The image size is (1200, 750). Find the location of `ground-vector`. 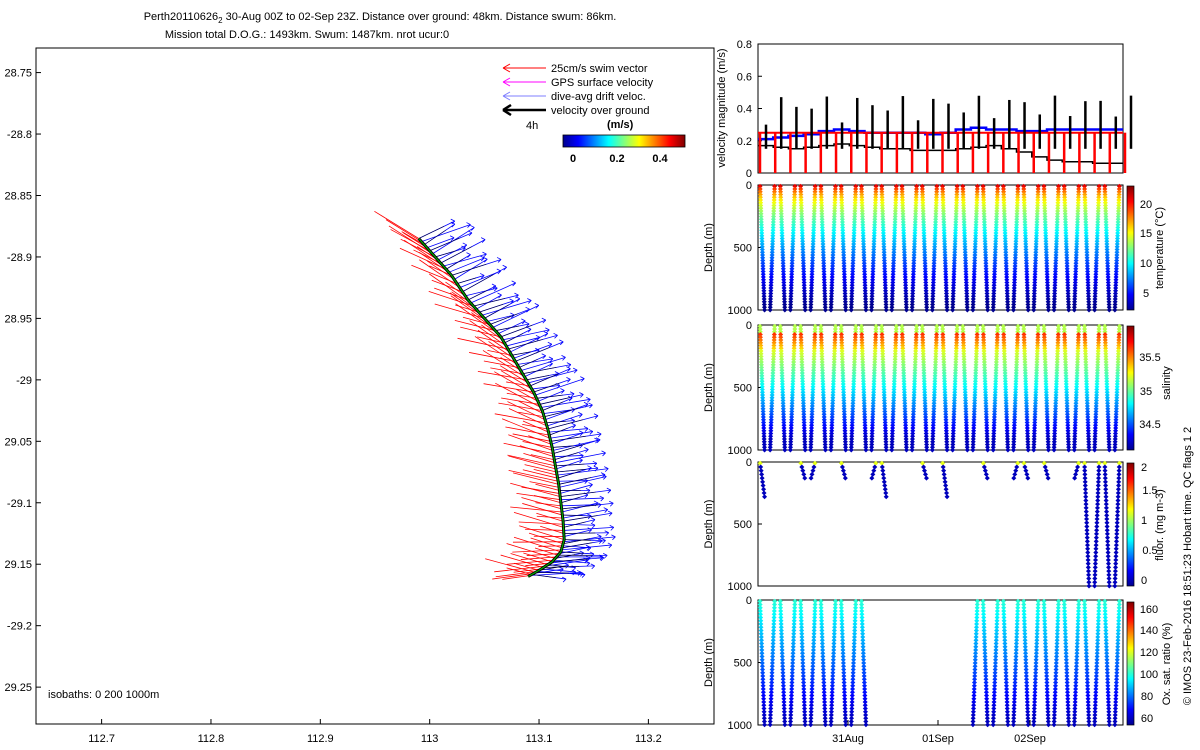

ground-vector is located at coordinates (553, 406).